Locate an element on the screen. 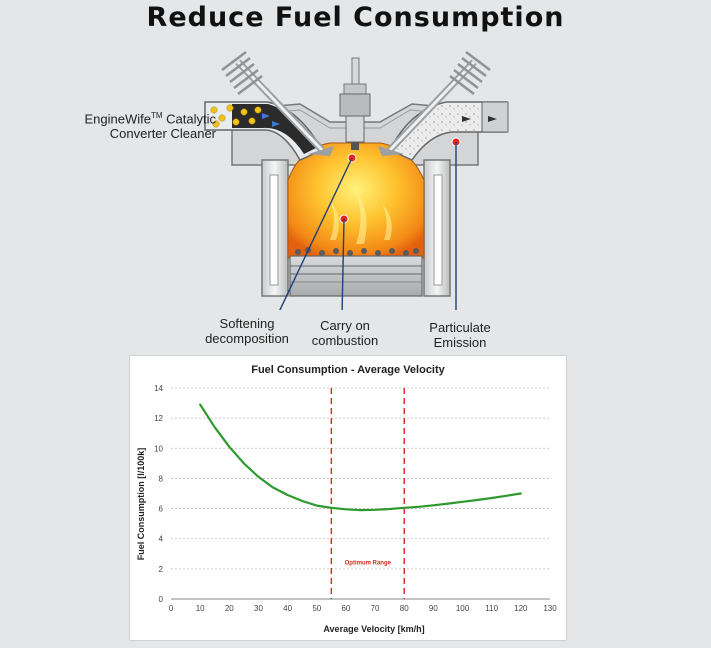  optimum-range: Optimum Range is located at coordinates (367, 493).